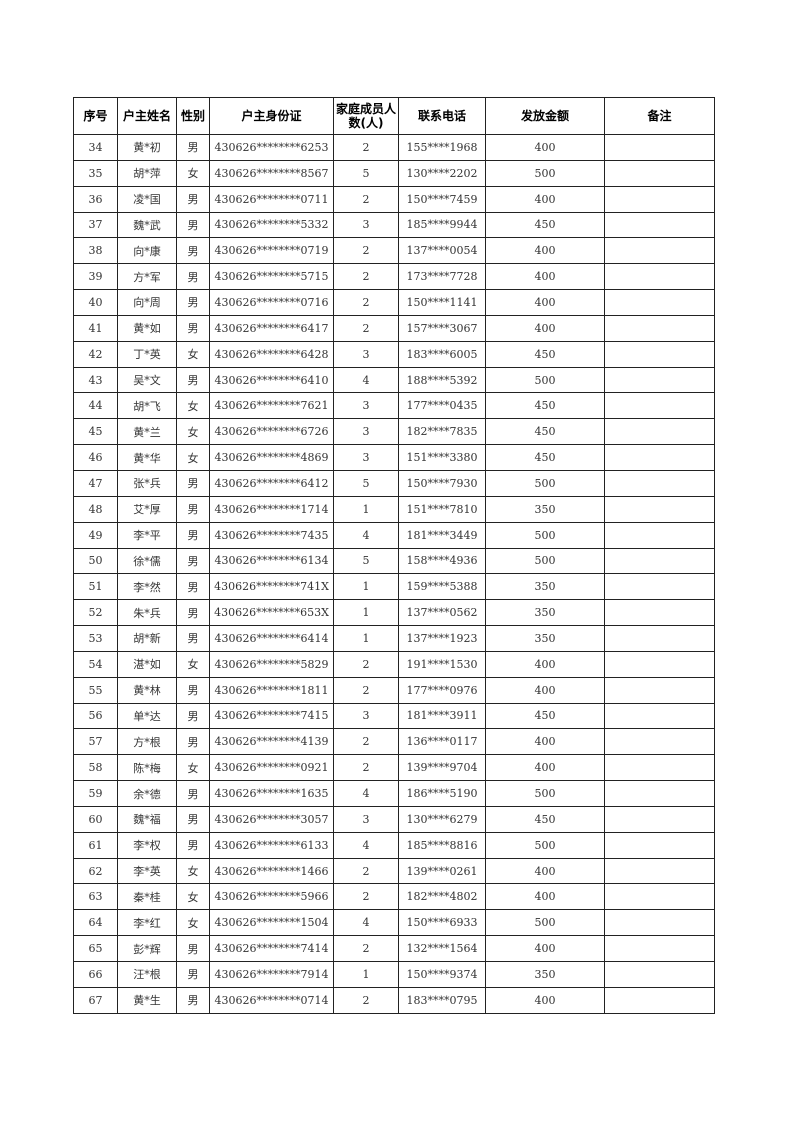  Describe the element at coordinates (147, 302) in the screenshot. I see `cell-name: 向*周` at that location.